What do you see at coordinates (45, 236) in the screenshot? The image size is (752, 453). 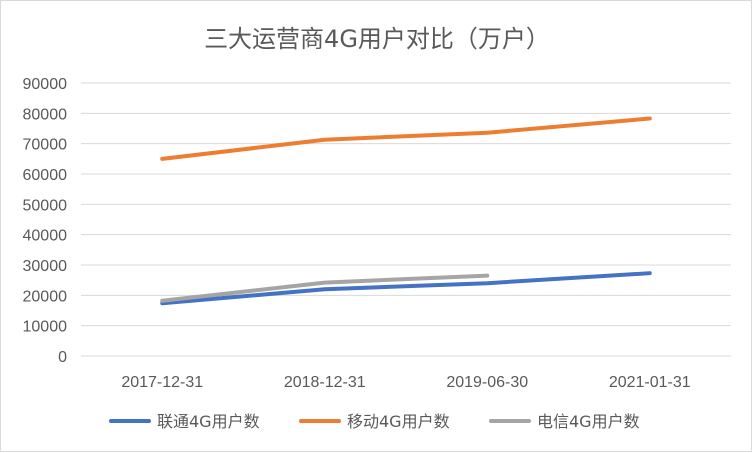 I see `y-tick-label-4: 40000` at bounding box center [45, 236].